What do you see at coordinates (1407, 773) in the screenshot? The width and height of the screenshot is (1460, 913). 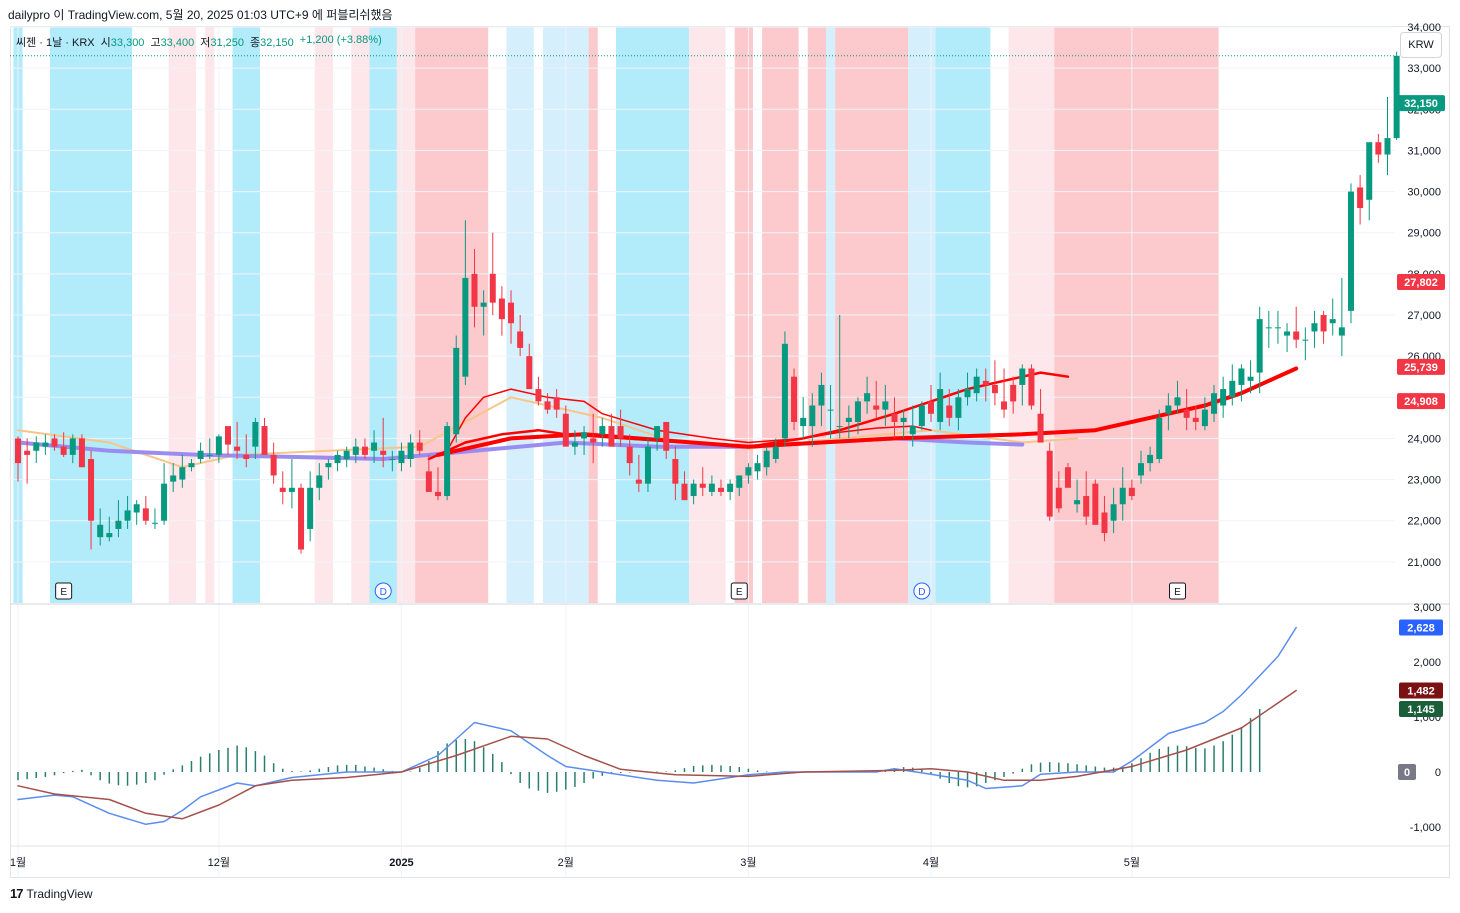 I see `macd-label: 0` at bounding box center [1407, 773].